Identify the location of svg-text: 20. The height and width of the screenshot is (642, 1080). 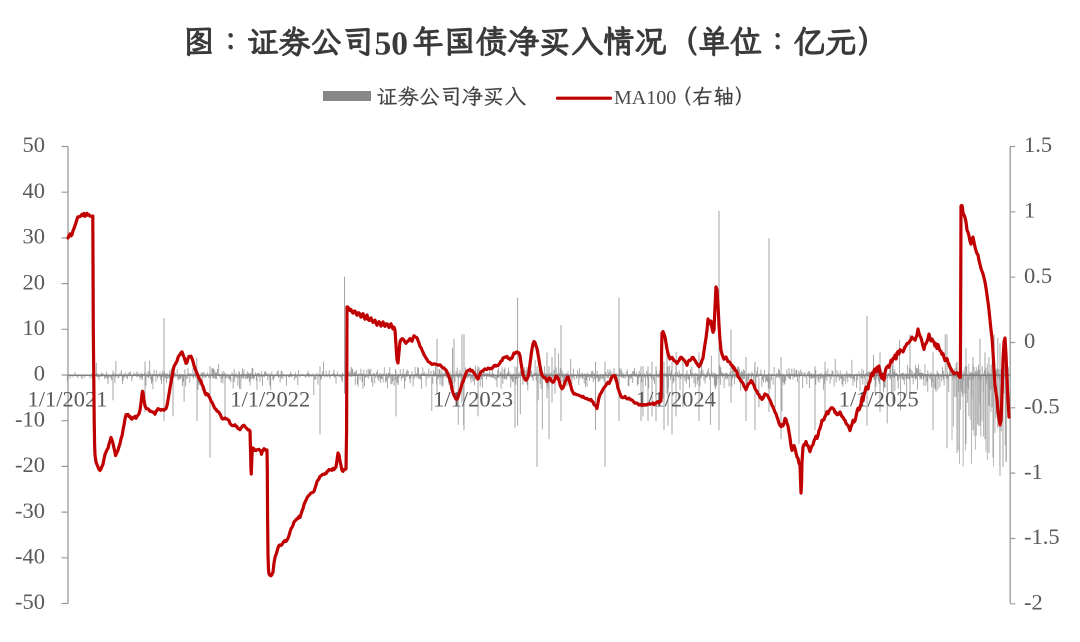
(34, 281).